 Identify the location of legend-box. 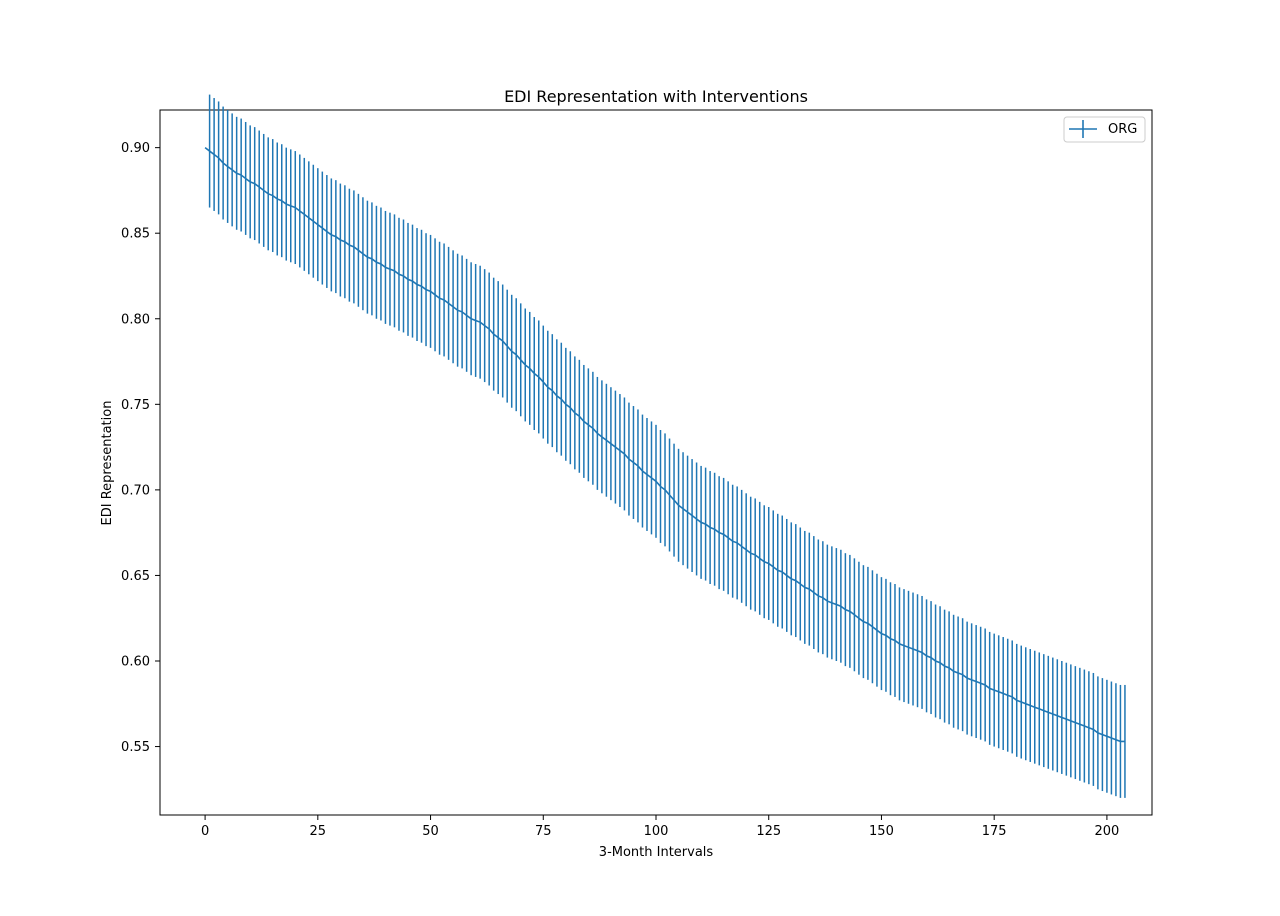
(1104, 129).